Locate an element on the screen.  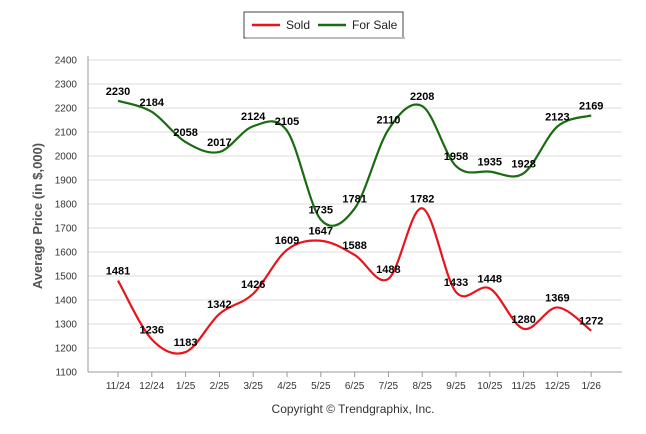
x-tick-label: 7/25 is located at coordinates (389, 386).